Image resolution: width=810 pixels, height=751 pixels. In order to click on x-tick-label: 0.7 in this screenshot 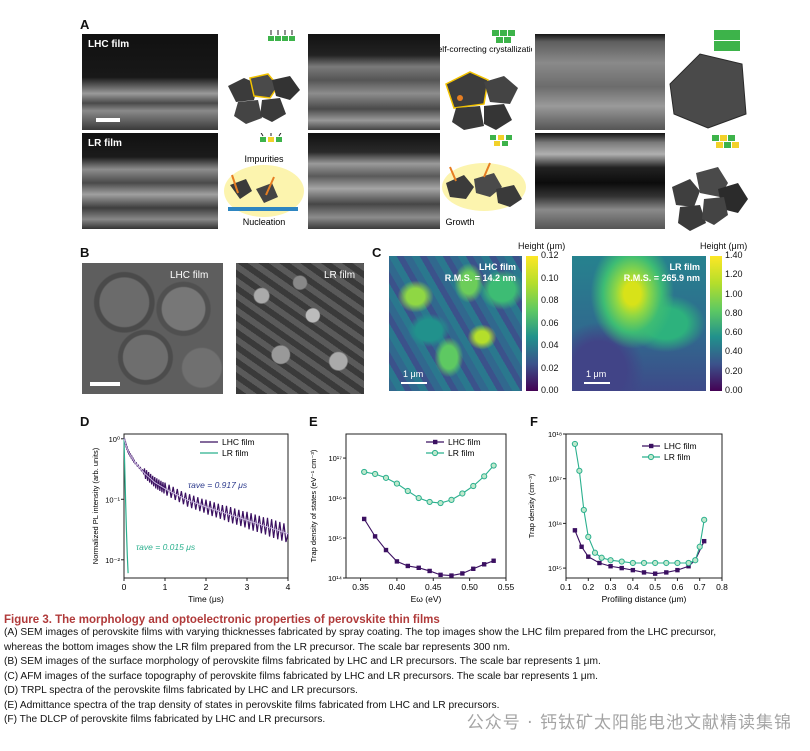, I will do `click(700, 587)`.